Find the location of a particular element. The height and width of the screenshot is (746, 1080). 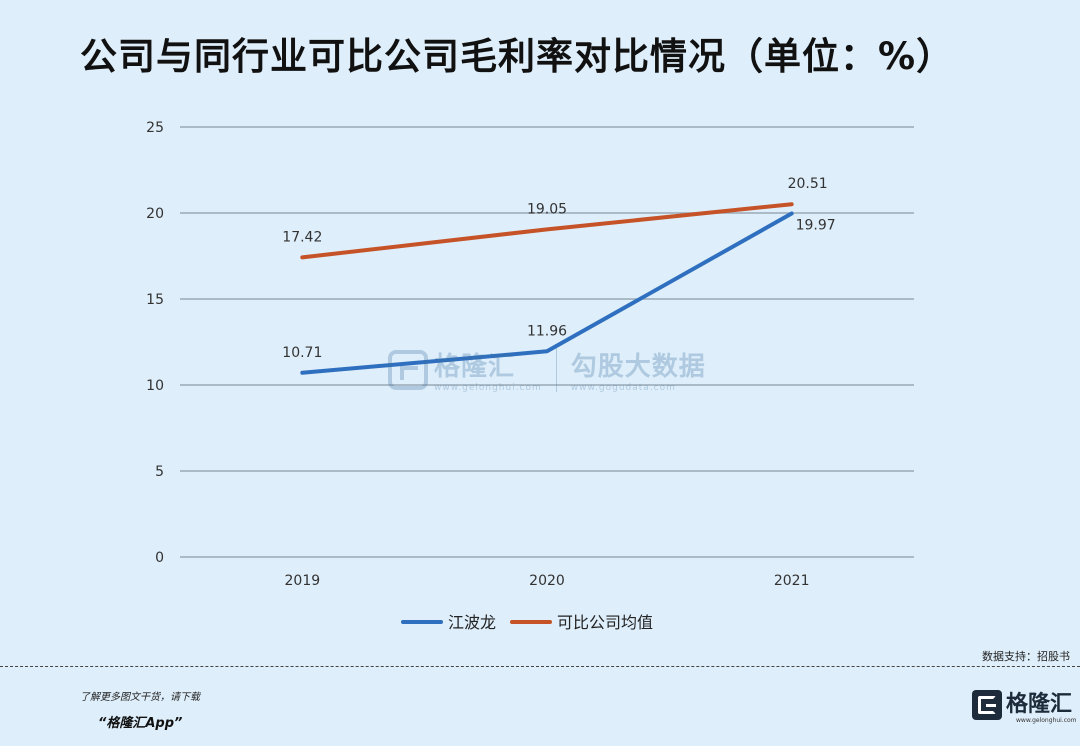

x-tick-label-2: 2021 is located at coordinates (792, 581).